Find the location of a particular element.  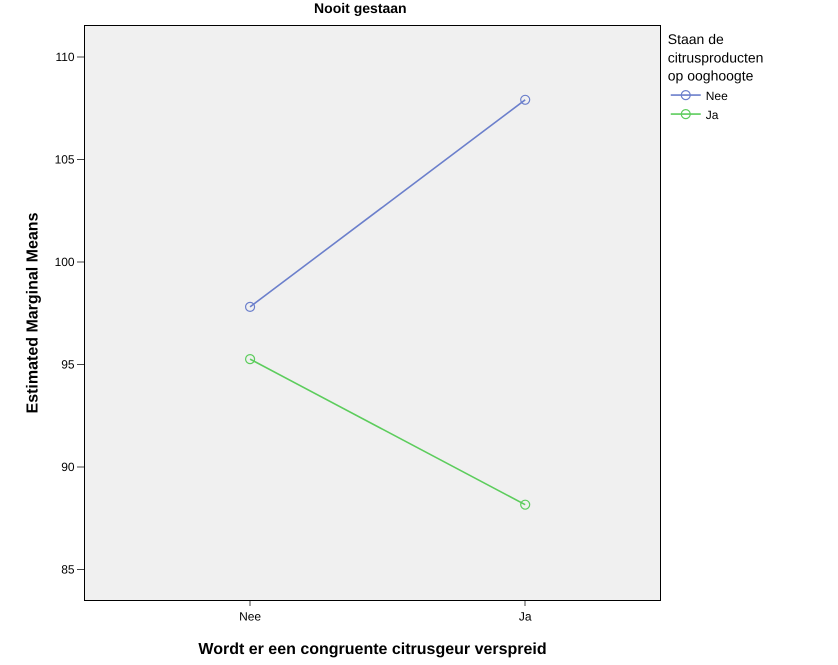

y-tick-label: 95 is located at coordinates (68, 364).